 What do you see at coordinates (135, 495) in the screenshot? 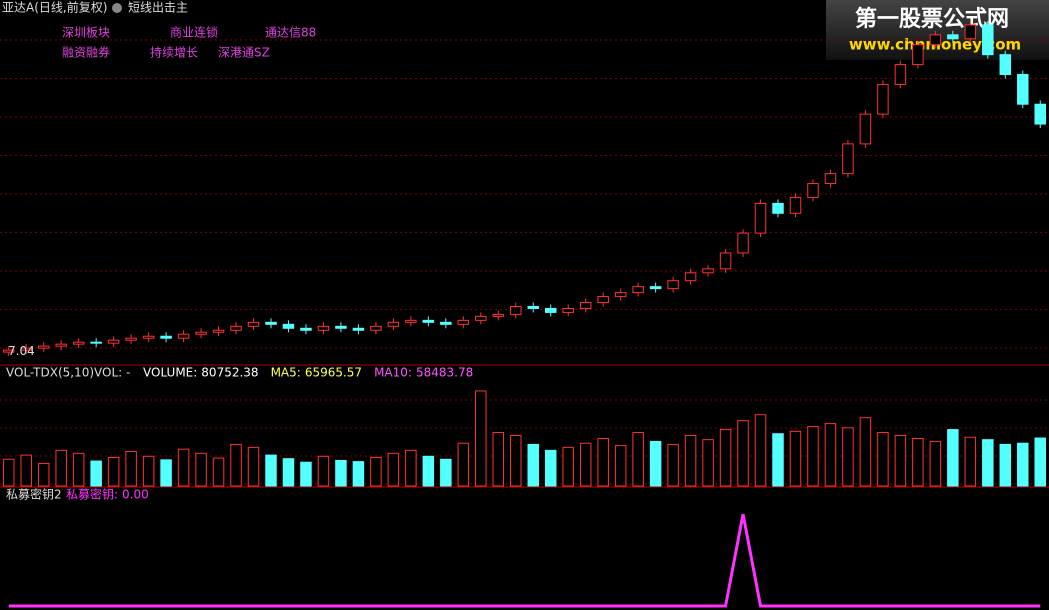
I see `series-value: 0.00` at bounding box center [135, 495].